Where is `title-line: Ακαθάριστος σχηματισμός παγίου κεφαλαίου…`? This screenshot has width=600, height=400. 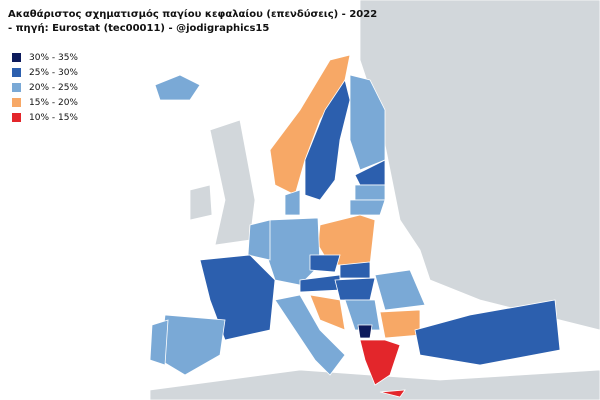 title-line: Ακαθάριστος σχηματισμός παγίου κεφαλαίου… is located at coordinates (193, 14).